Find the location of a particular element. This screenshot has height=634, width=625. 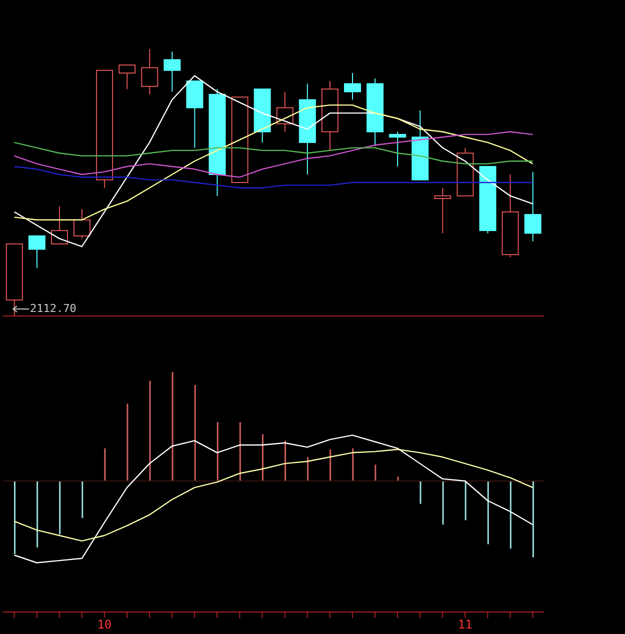

x-tick-label: 10 is located at coordinates (104, 625).